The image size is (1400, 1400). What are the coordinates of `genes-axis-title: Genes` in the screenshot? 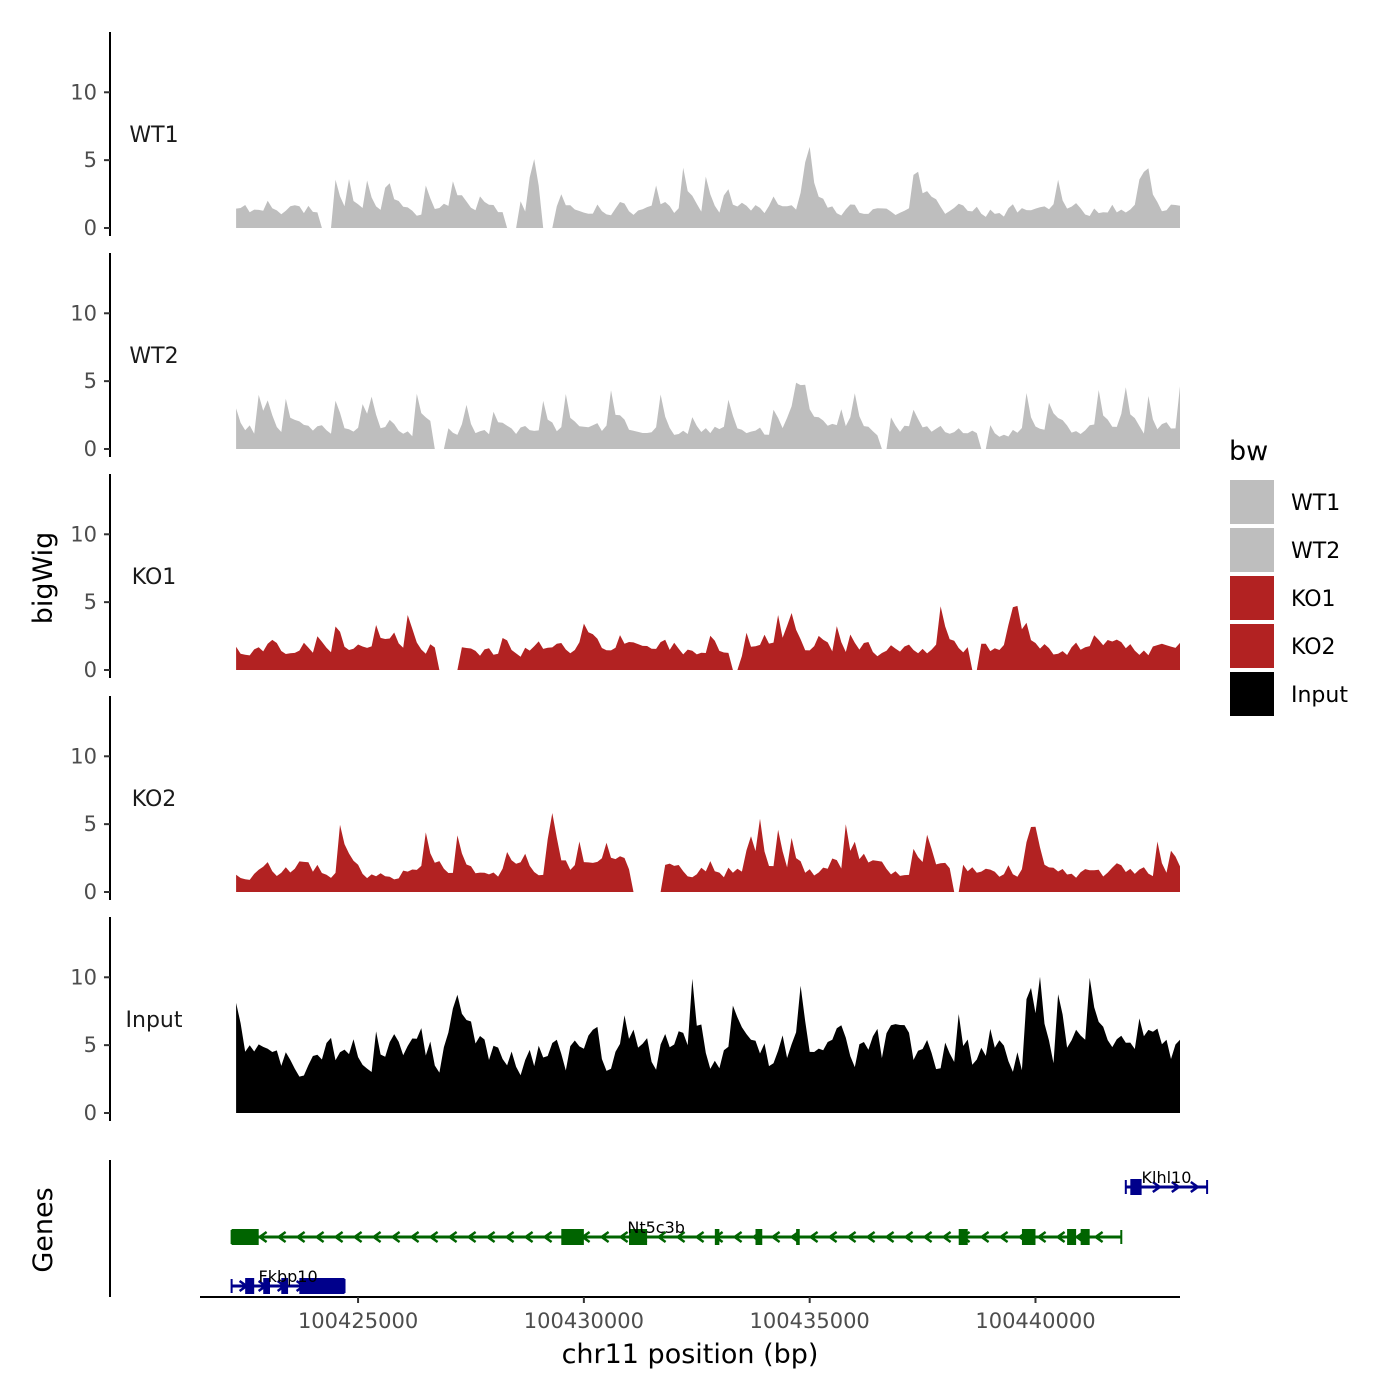 It's located at (43, 1229).